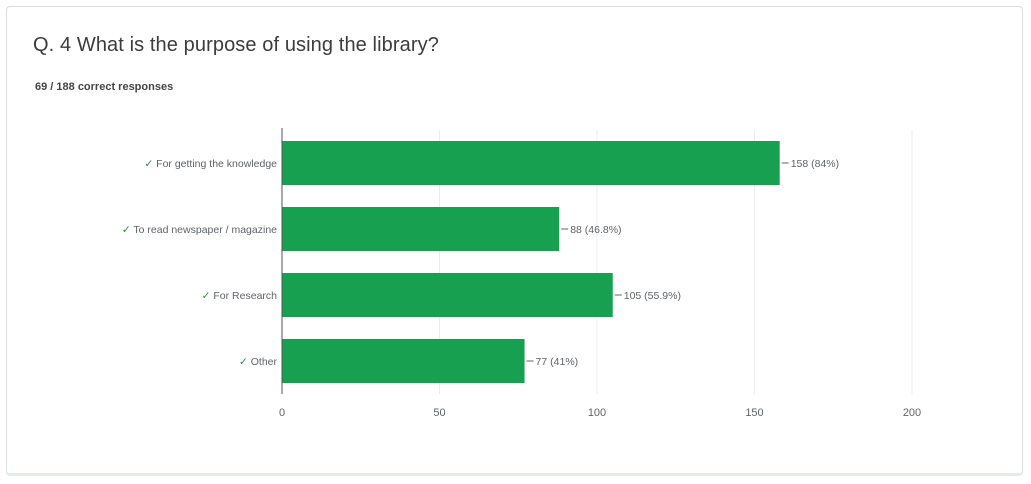 The width and height of the screenshot is (1031, 484). Describe the element at coordinates (216, 164) in the screenshot. I see `category-text: For getting the knowledge` at that location.